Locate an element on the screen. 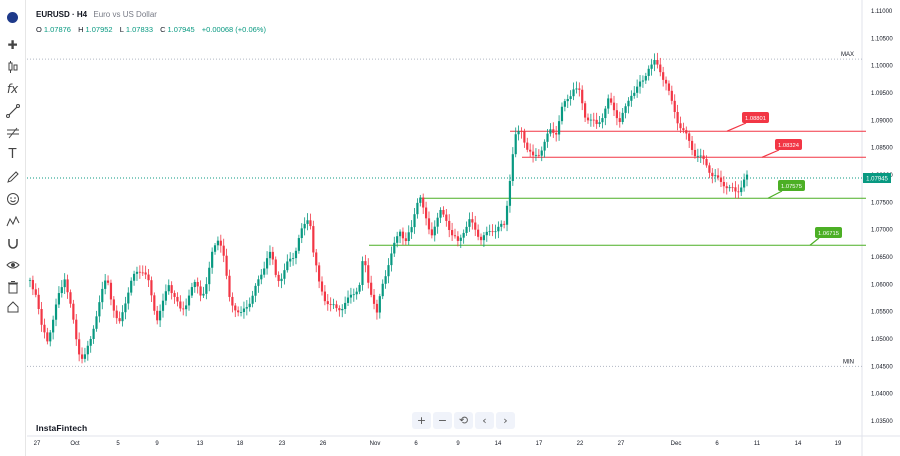  zoom-in-button: + is located at coordinates (421, 420).